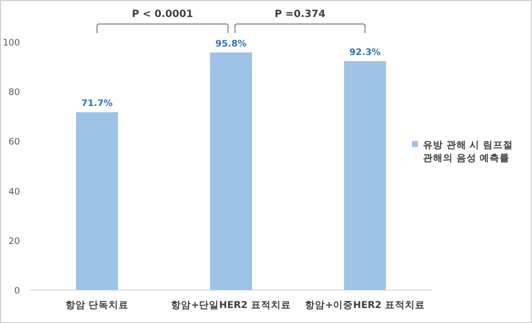  What do you see at coordinates (14, 93) in the screenshot?
I see `y-tick-label: 80` at bounding box center [14, 93].